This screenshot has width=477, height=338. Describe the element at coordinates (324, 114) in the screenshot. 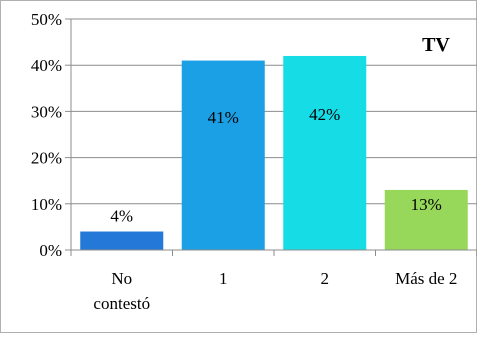

I see `data-label: 42%` at that location.